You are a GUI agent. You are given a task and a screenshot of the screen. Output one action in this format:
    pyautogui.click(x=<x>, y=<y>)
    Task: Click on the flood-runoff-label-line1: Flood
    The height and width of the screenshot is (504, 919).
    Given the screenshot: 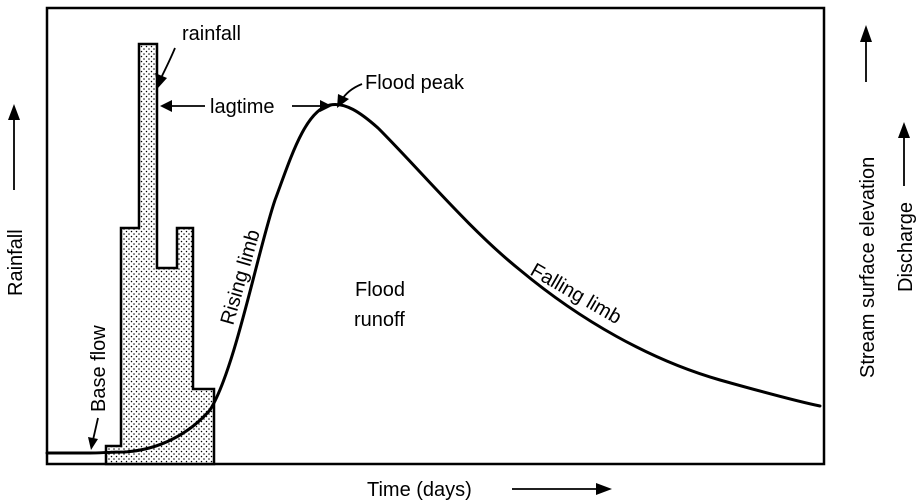 What is the action you would take?
    pyautogui.click(x=380, y=290)
    